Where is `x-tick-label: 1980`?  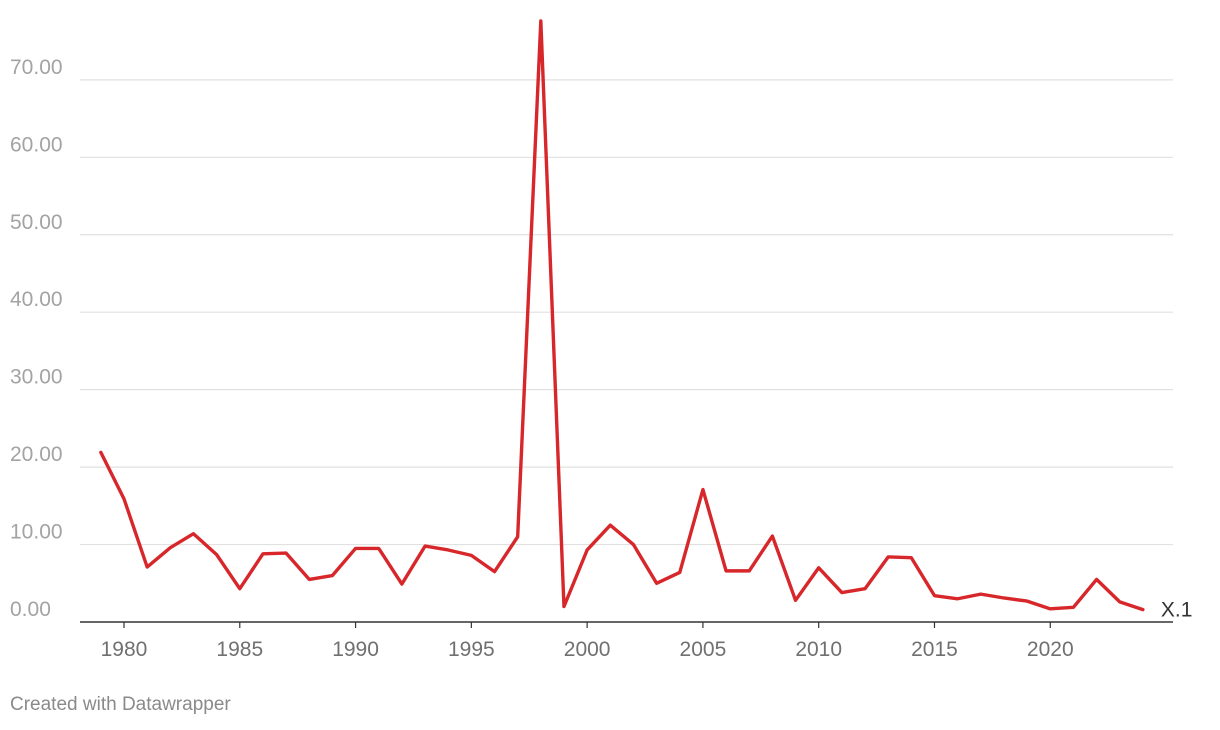 x-tick-label: 1980 is located at coordinates (124, 649).